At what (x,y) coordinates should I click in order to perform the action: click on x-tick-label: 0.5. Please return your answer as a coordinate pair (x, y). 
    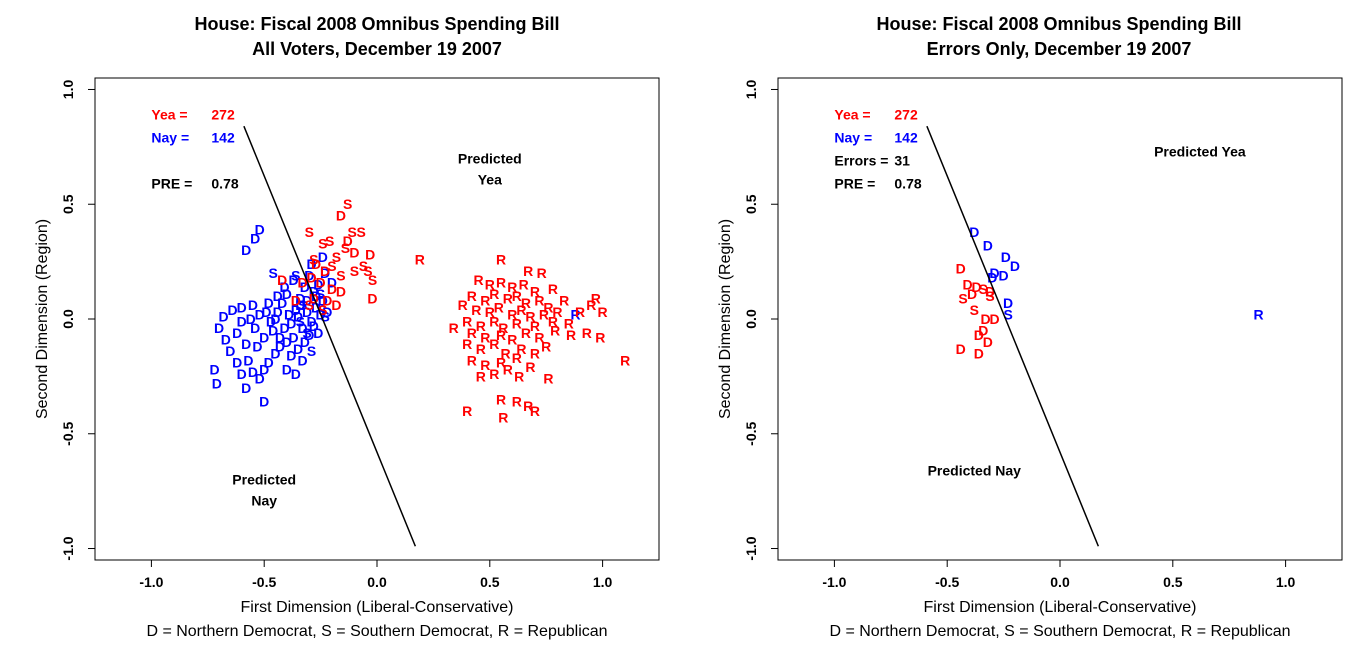
    Looking at the image, I should click on (1173, 582).